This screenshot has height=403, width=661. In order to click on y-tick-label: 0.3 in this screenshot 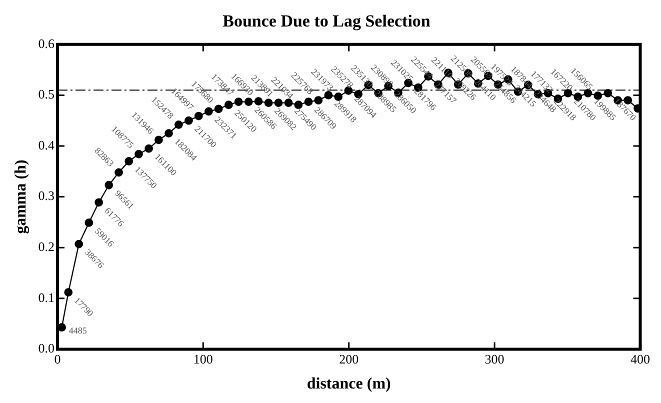, I will do `click(46, 196)`.